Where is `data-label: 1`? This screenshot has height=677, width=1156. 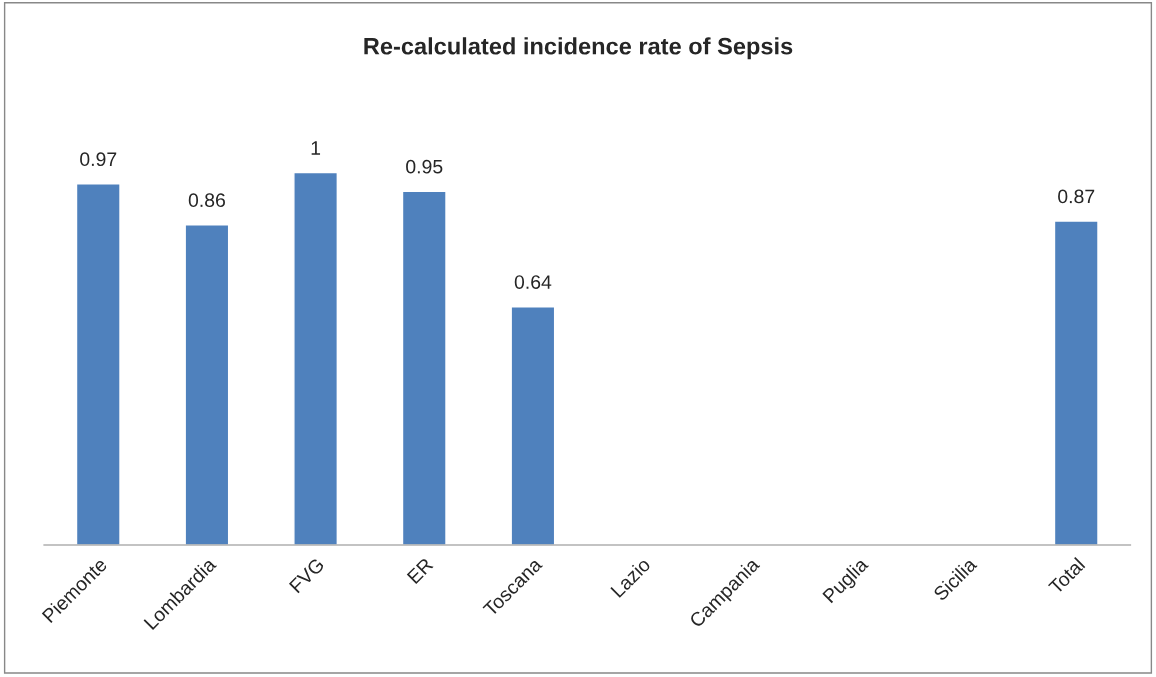
data-label: 1 is located at coordinates (316, 148).